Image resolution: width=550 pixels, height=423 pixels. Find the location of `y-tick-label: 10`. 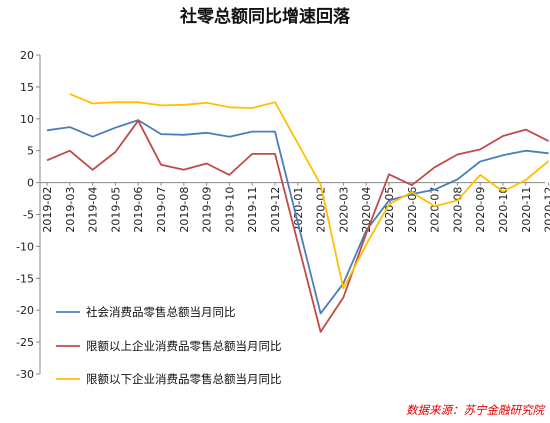

y-tick-label: 10 is located at coordinates (27, 119).